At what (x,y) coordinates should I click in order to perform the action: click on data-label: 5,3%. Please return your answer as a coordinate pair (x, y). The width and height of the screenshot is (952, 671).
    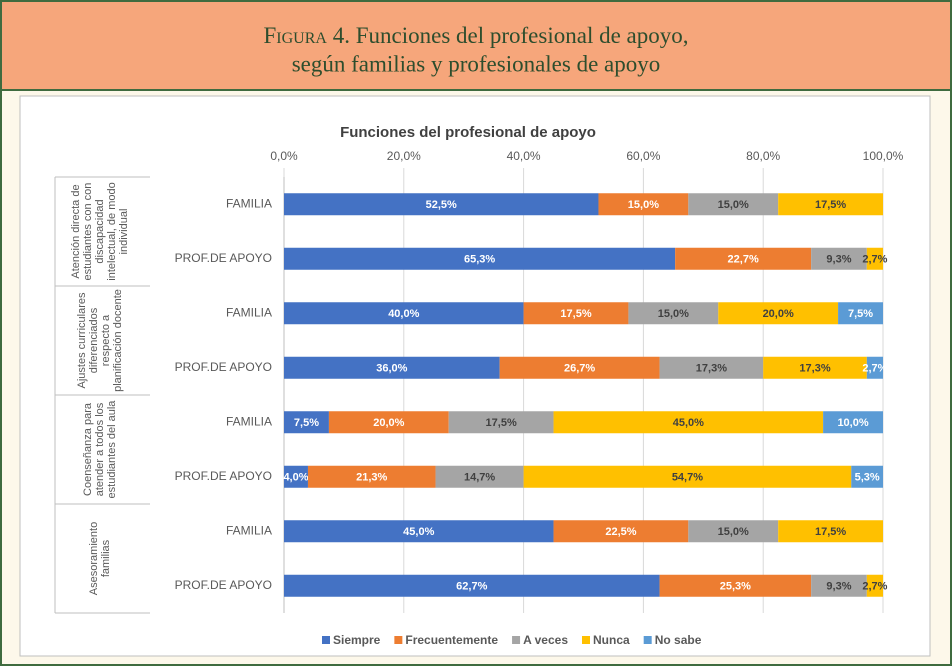
    Looking at the image, I should click on (867, 478).